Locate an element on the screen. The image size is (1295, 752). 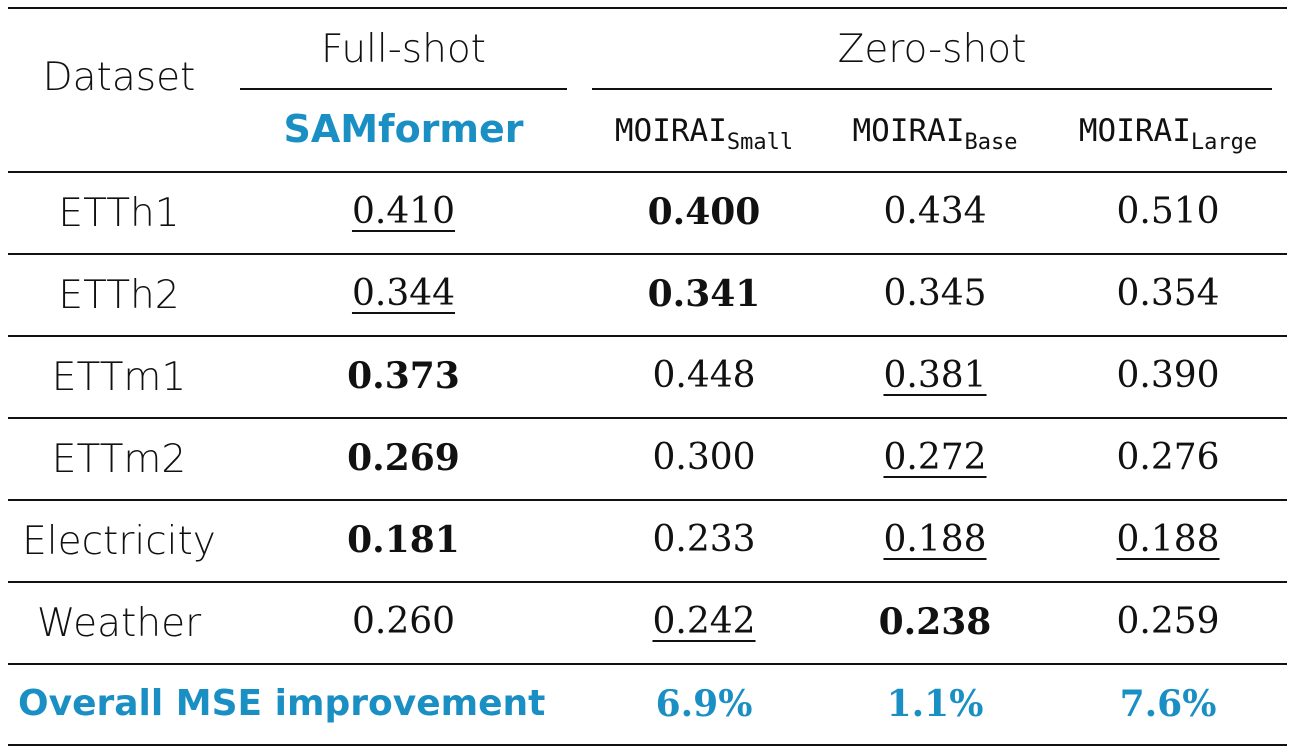
table-cell: 0.276 is located at coordinates (1168, 457).